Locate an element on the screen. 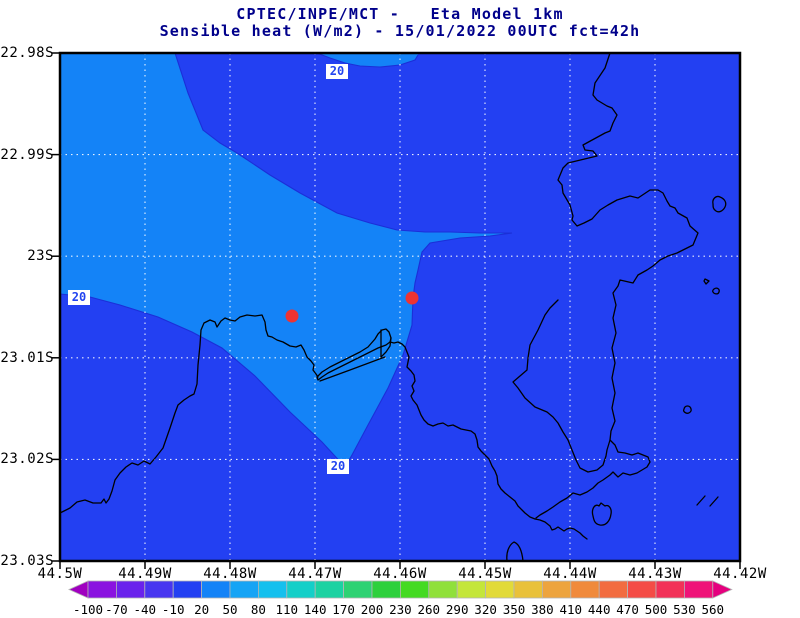  coastline-bottom-headland is located at coordinates (515, 551).